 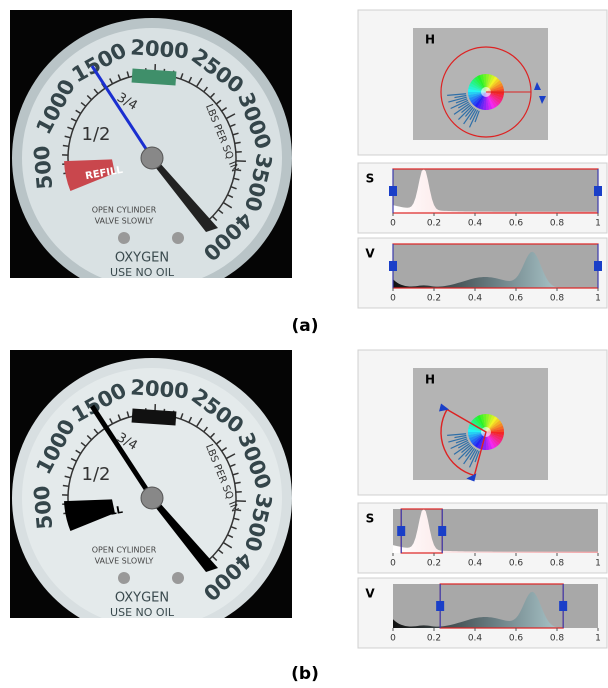 What do you see at coordinates (96, 474) in the screenshot?
I see `fraction-label: 1/2` at bounding box center [96, 474].